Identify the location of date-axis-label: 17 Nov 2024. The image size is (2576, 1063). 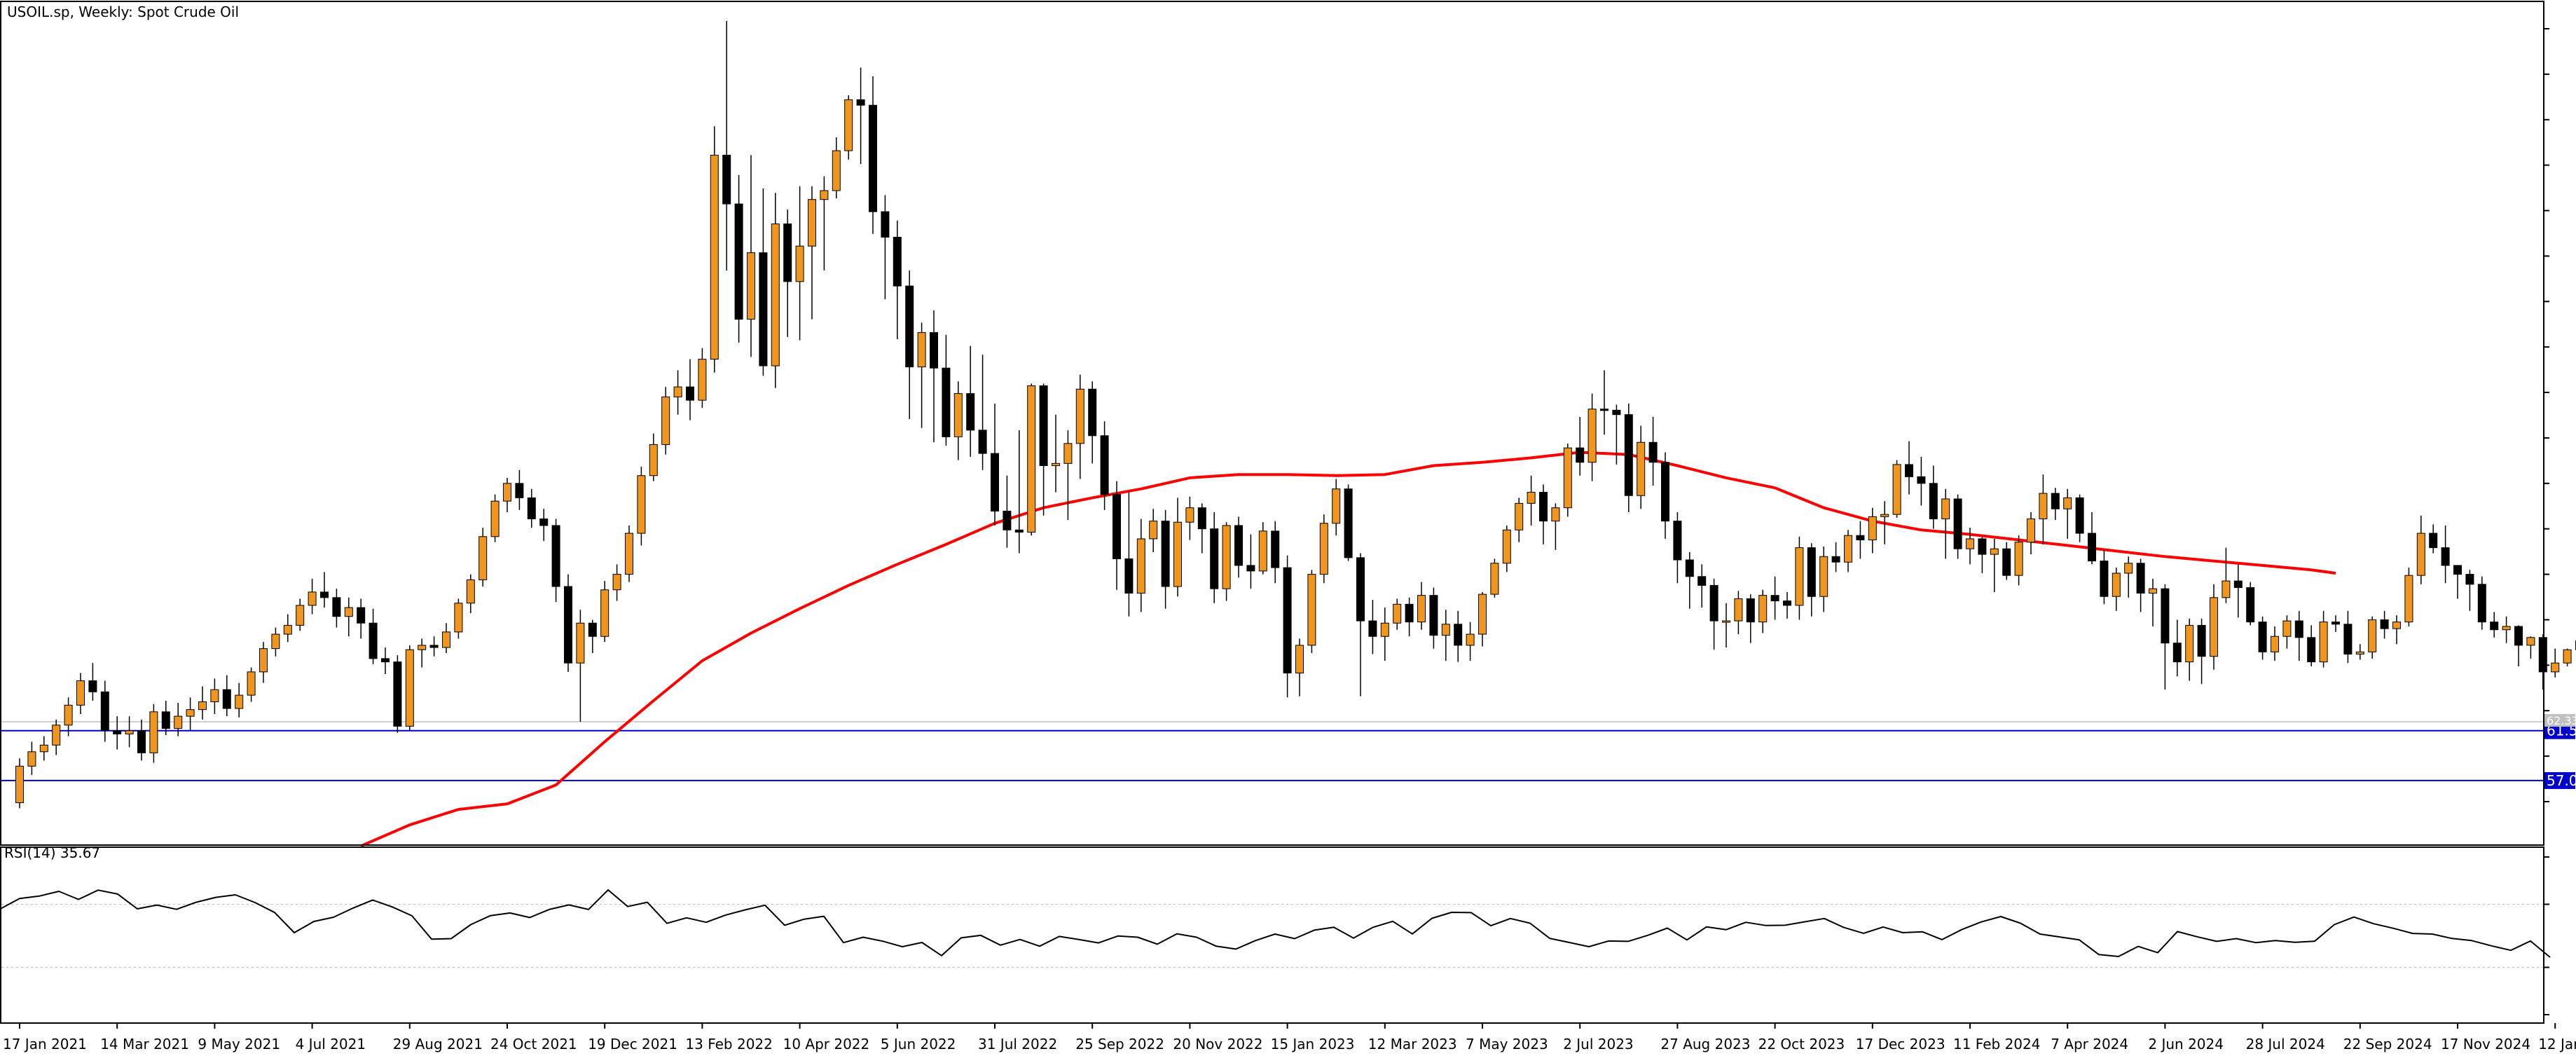
(2485, 1044).